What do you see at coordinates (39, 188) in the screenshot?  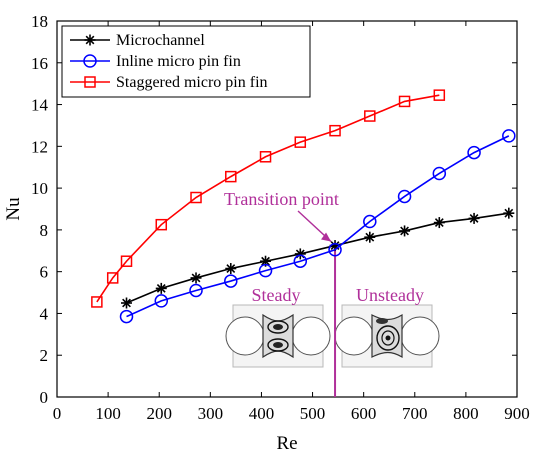 I see `y-tick-label: 10` at bounding box center [39, 188].